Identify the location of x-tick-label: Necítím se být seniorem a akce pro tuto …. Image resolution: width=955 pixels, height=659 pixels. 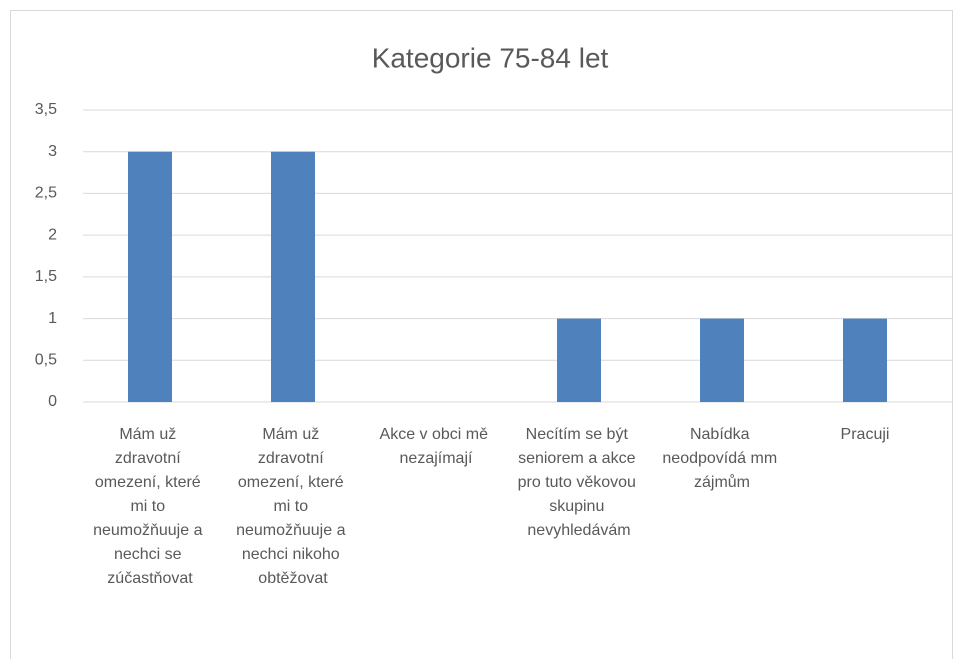
(579, 482).